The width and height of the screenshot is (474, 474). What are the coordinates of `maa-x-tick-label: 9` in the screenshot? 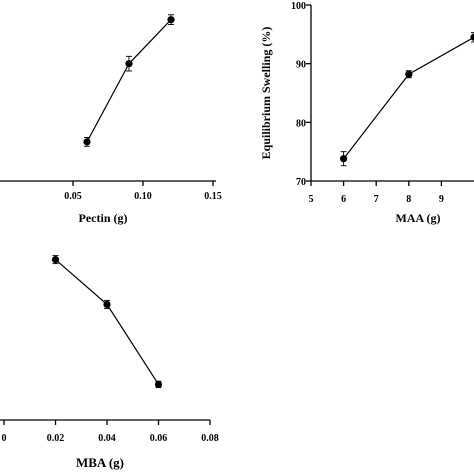 It's located at (441, 199).